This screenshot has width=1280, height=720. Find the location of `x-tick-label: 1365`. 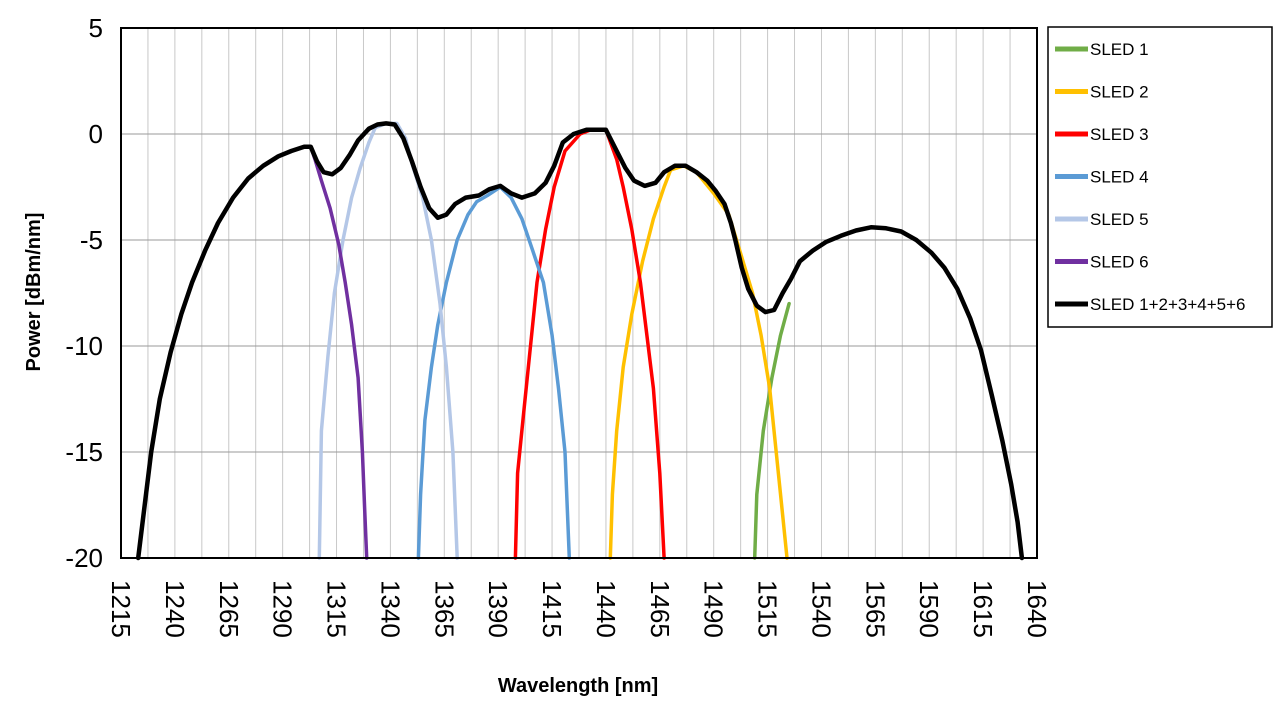

x-tick-label: 1365 is located at coordinates (444, 609).